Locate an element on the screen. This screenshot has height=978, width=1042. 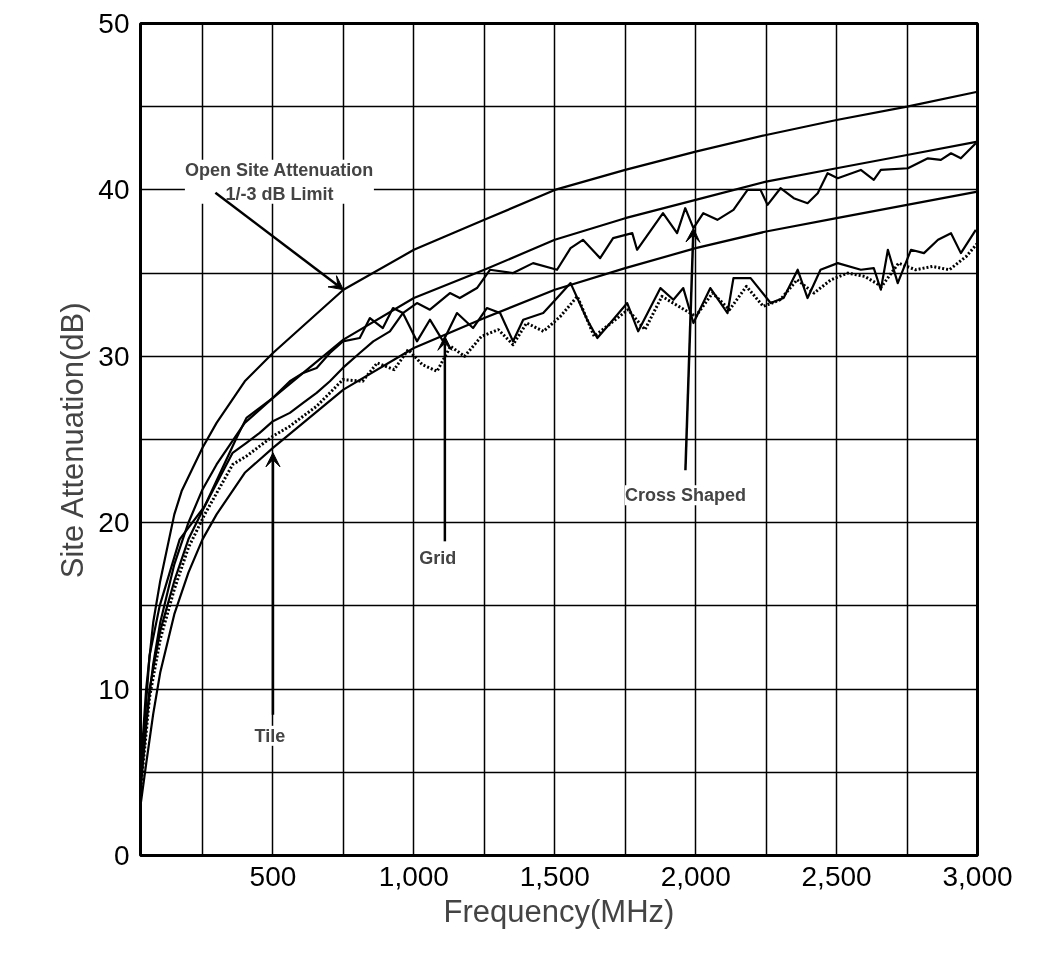
y-tick-label: 50 is located at coordinates (114, 23).